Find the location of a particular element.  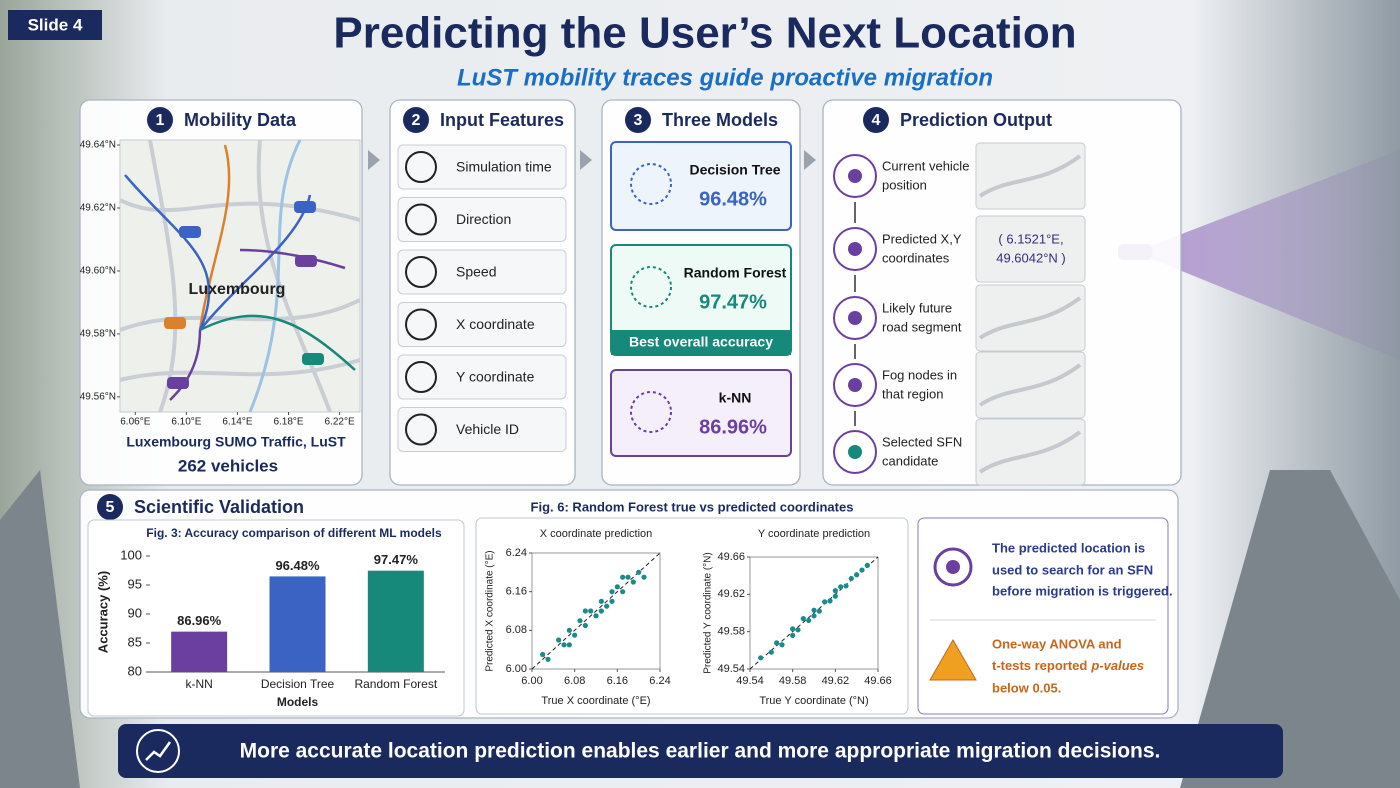

warning-icon is located at coordinates (953, 659).